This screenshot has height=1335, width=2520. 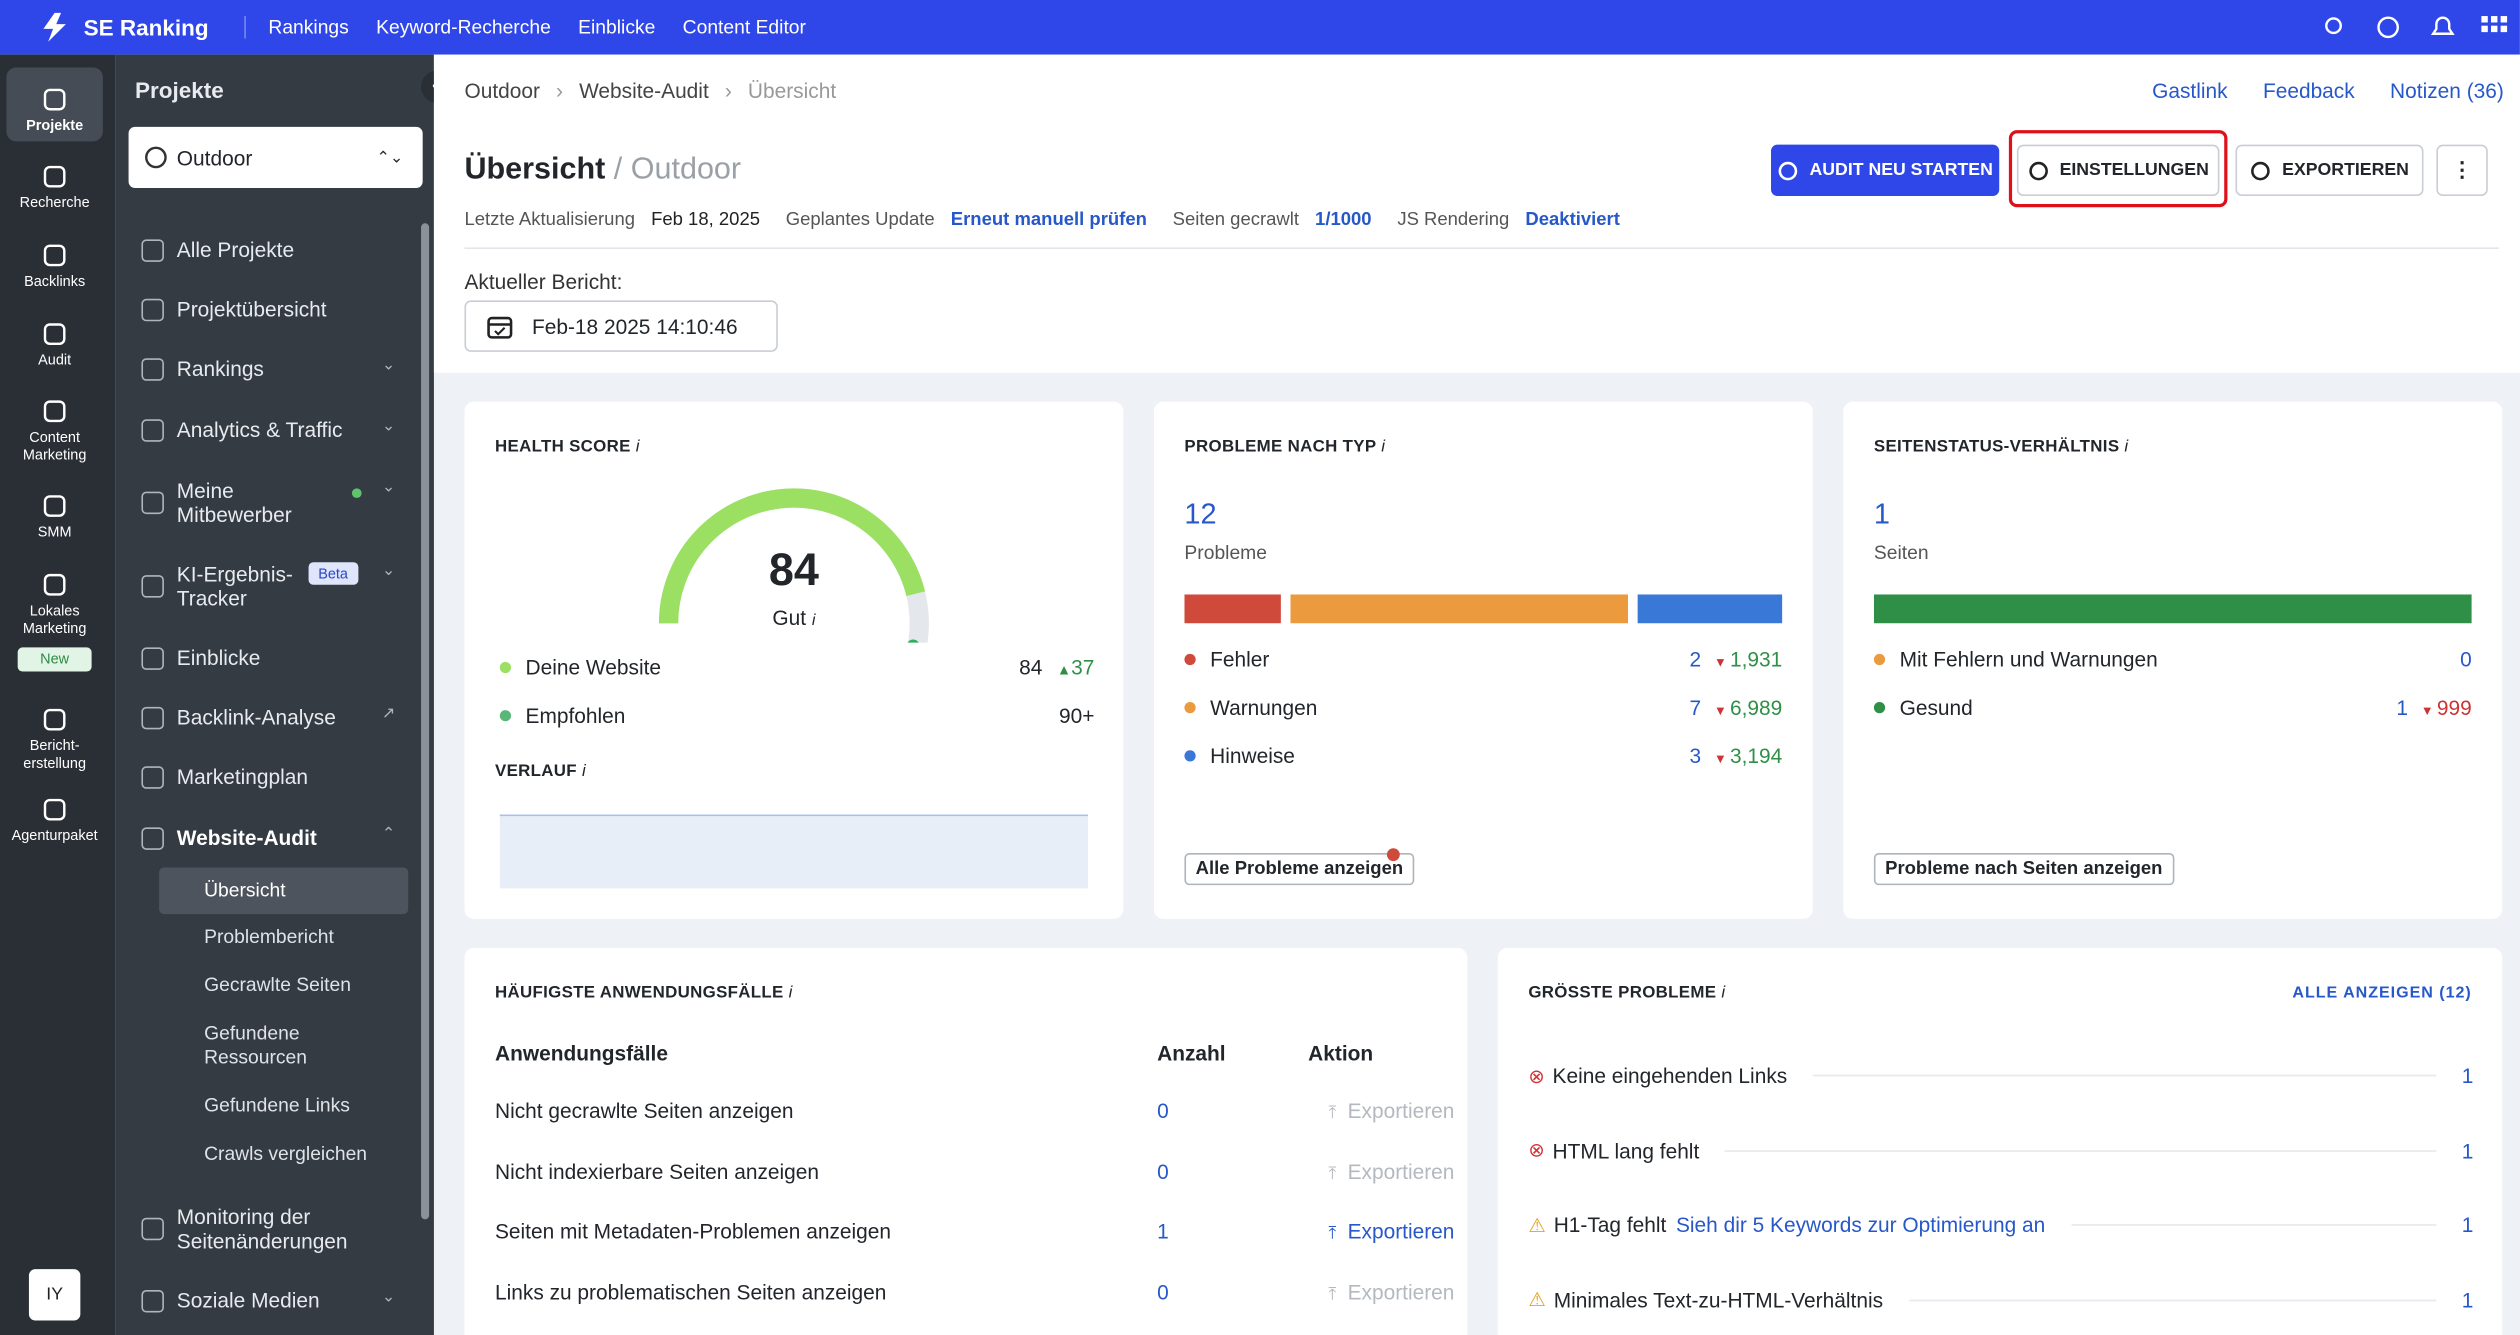 What do you see at coordinates (237, 586) in the screenshot?
I see `sidebar-item: KI-Ergebnis-Tracker` at bounding box center [237, 586].